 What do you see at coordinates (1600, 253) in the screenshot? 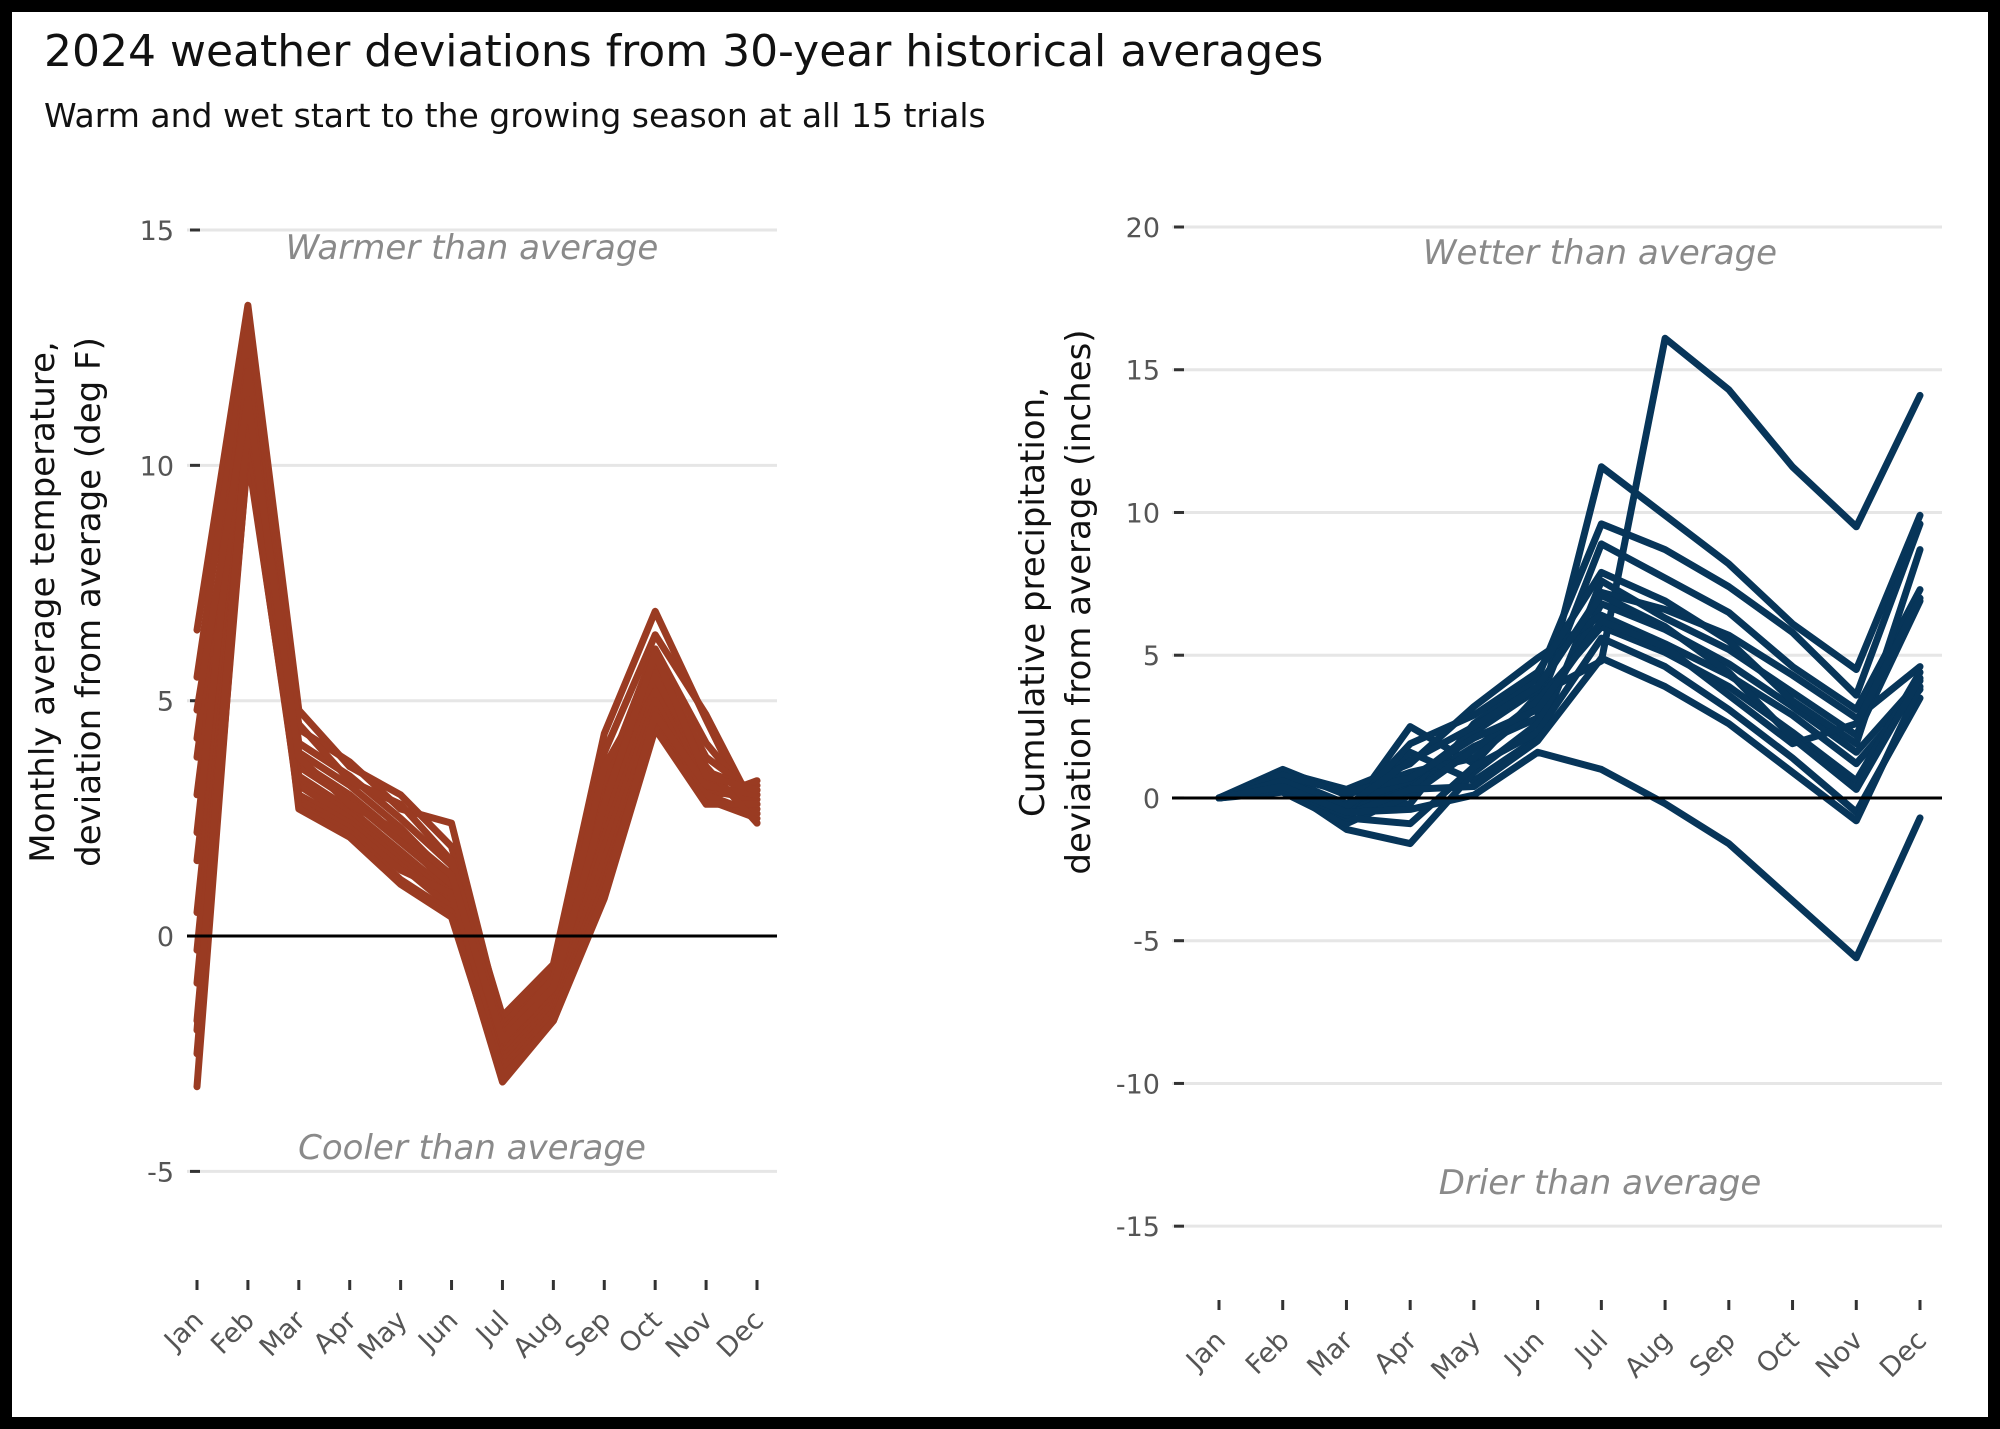
I see `annotation-top: Wetter than average` at bounding box center [1600, 253].